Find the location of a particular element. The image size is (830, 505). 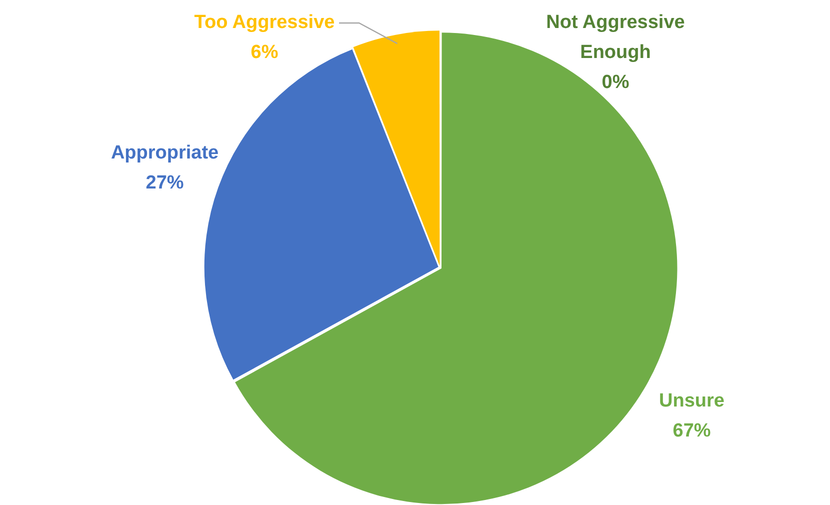

data-label: 6% is located at coordinates (264, 53).